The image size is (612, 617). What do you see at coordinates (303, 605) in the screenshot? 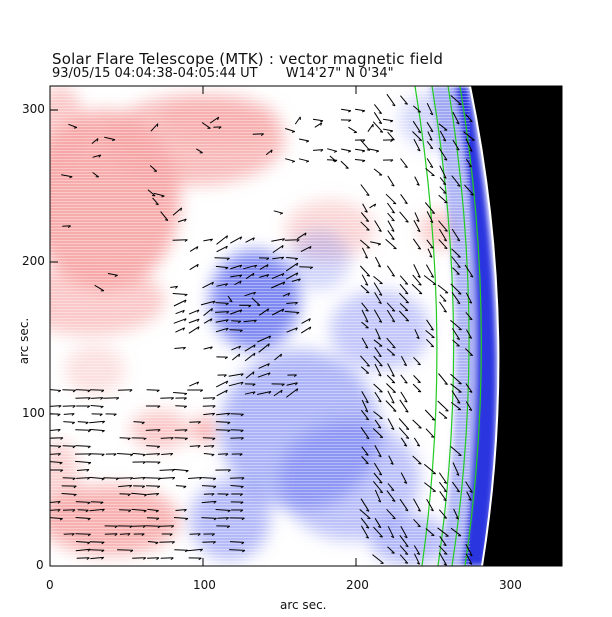
I see `x-axis-label: arc sec.` at bounding box center [303, 605].